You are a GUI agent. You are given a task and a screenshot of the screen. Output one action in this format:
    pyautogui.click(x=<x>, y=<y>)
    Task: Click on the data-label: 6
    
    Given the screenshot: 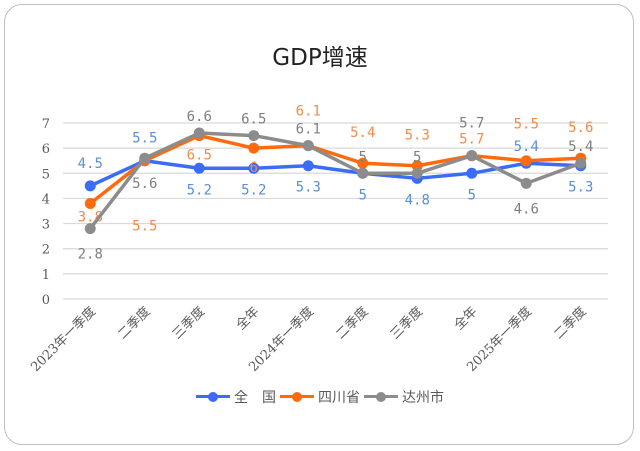 What is the action you would take?
    pyautogui.click(x=254, y=168)
    